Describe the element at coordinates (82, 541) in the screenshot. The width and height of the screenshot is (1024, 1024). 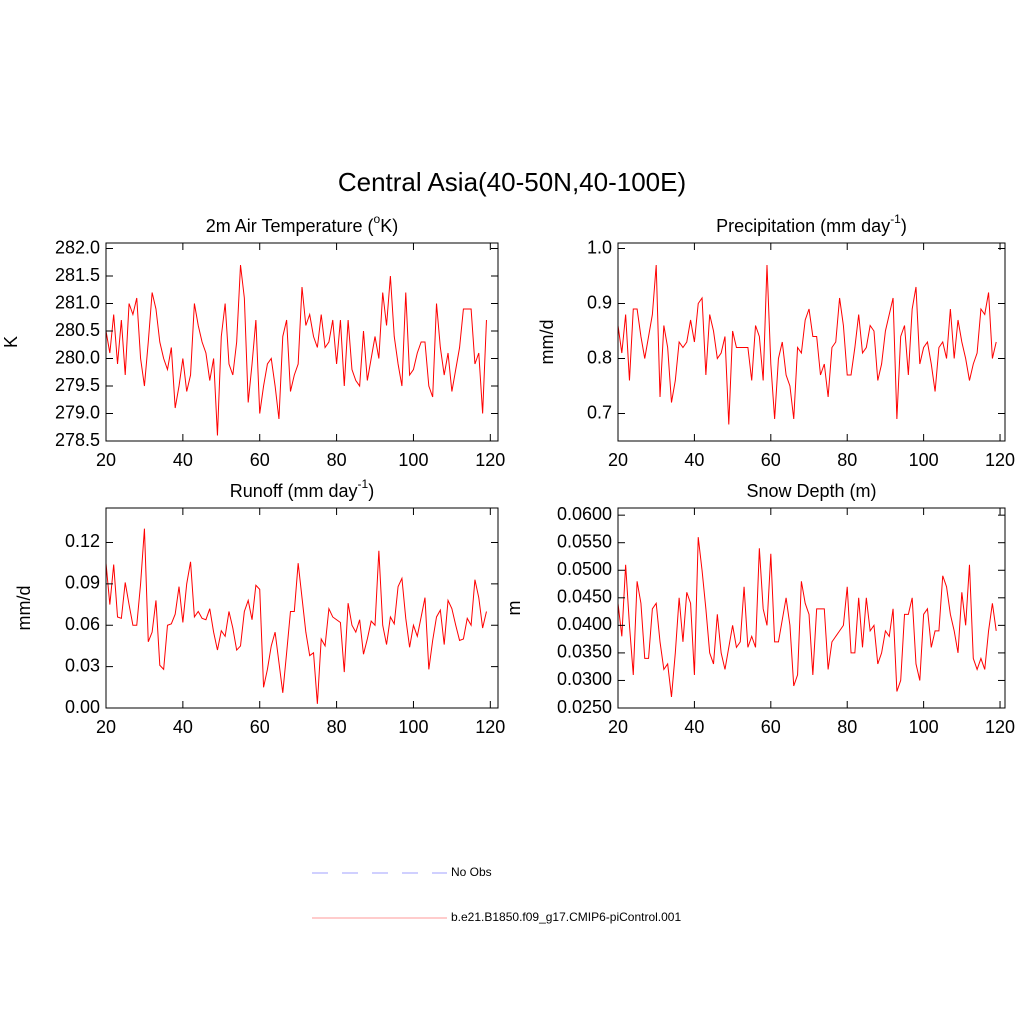
I see `y-tick-label: 0.12` at that location.